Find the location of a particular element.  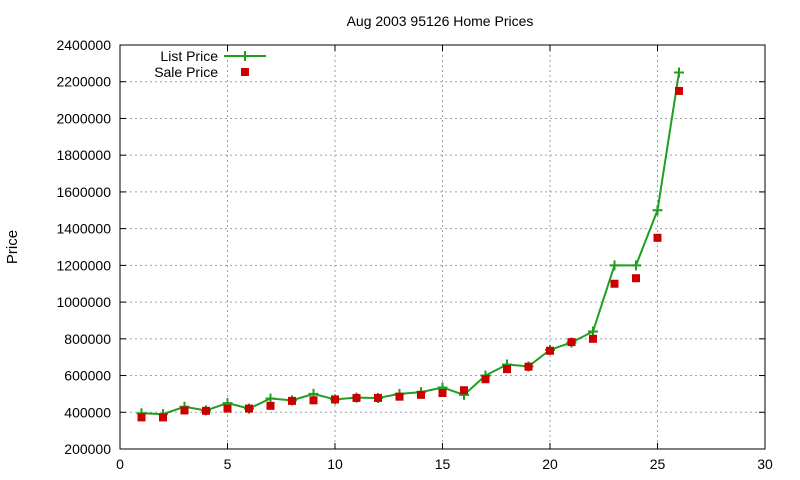

y-tick-label: 400000 is located at coordinates (87, 412).